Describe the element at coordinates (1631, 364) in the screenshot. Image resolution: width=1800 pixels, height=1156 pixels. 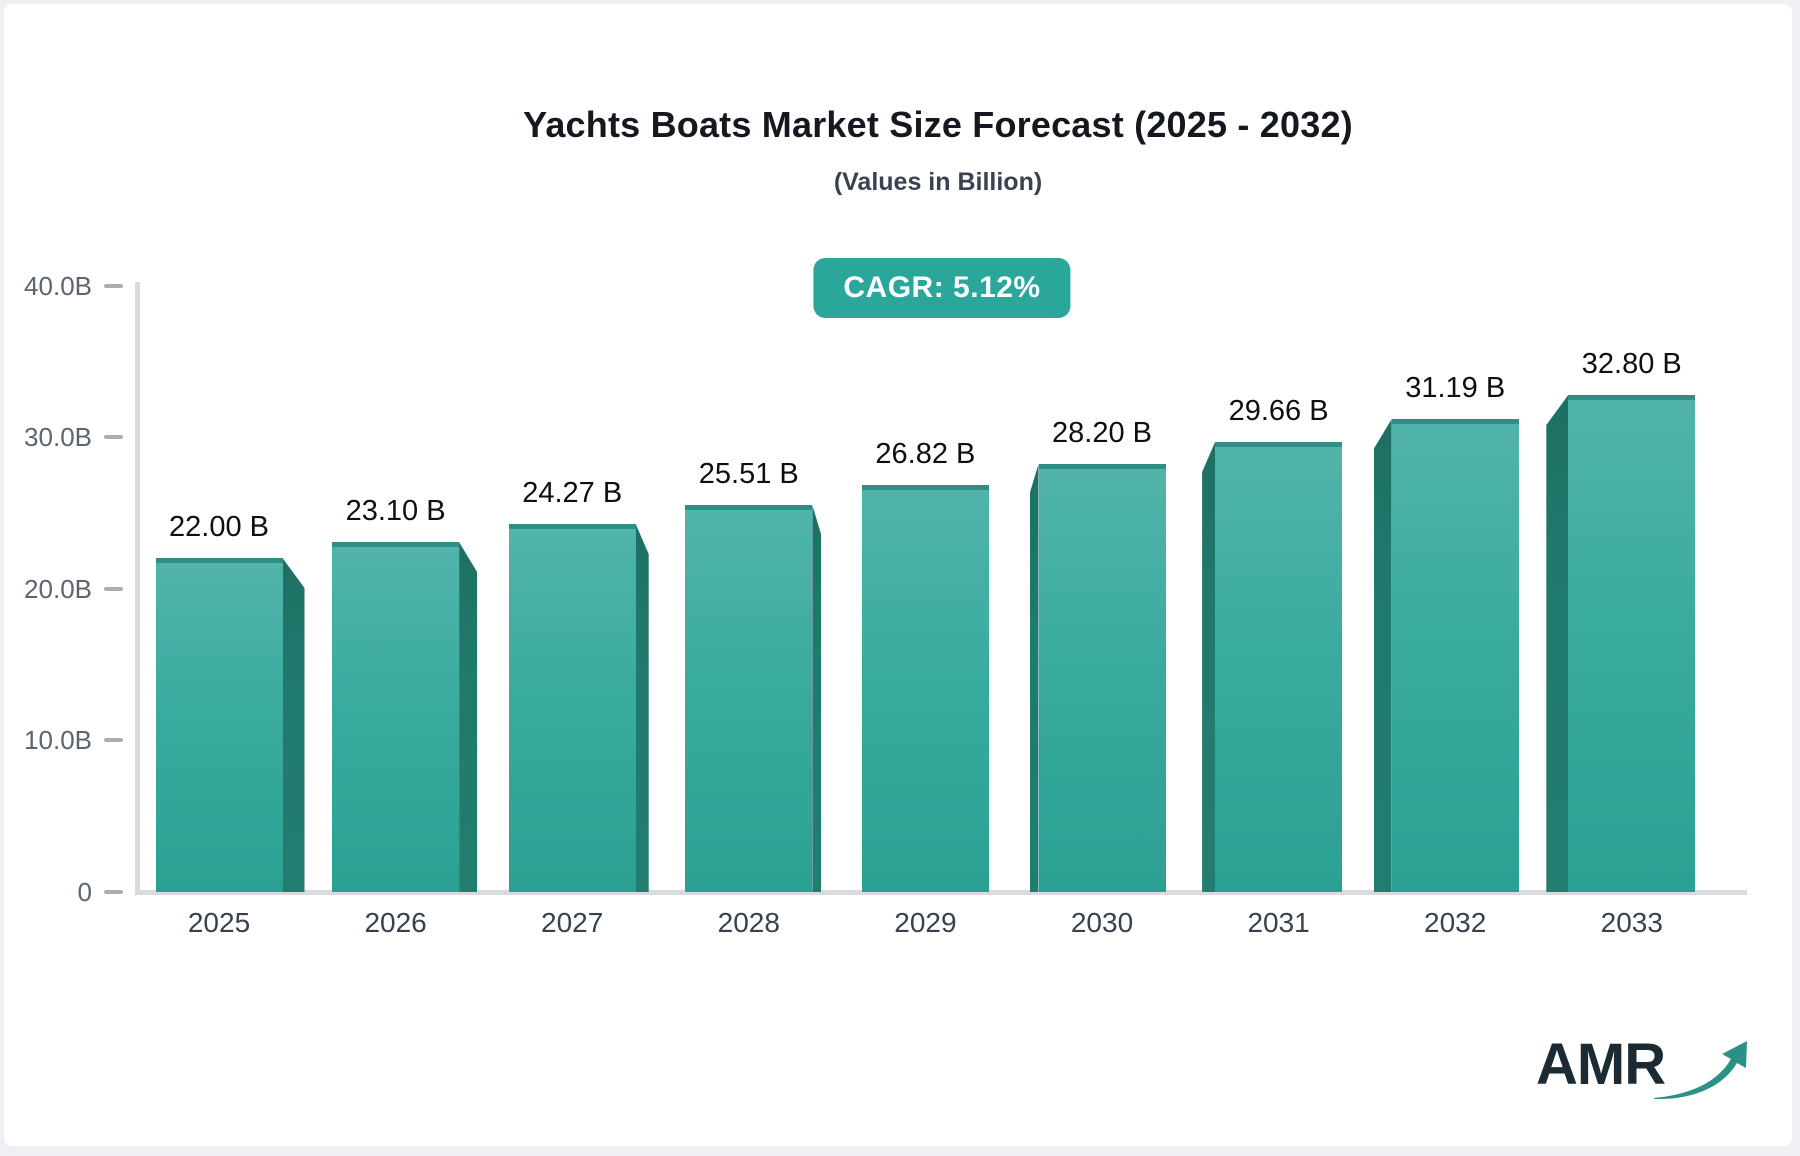
I see `bar-value-label-2033: 32.80 B` at that location.